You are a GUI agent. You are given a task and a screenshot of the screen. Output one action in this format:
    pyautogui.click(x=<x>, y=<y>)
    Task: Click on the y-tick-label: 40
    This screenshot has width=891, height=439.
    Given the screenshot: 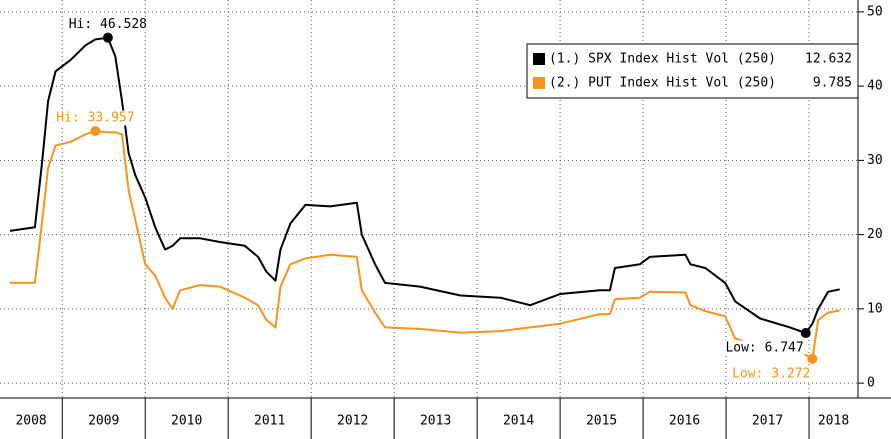 What is the action you would take?
    pyautogui.click(x=875, y=86)
    